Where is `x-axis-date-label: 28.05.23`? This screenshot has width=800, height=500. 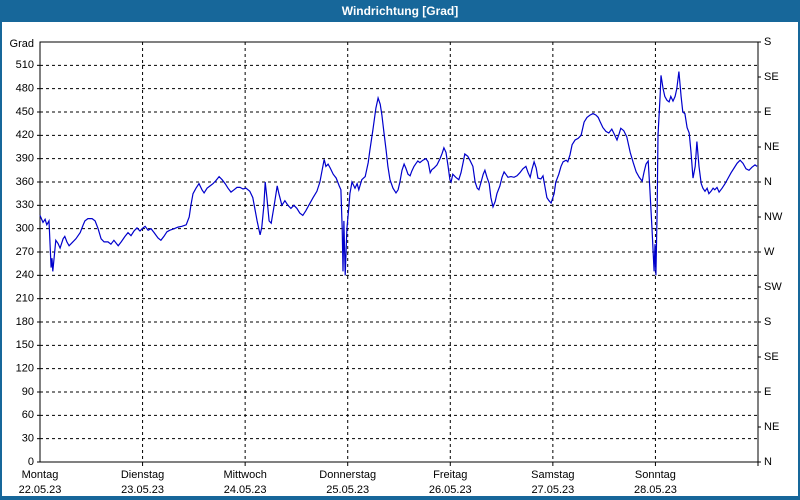
x-axis-date-label: 28.05.23 is located at coordinates (655, 490).